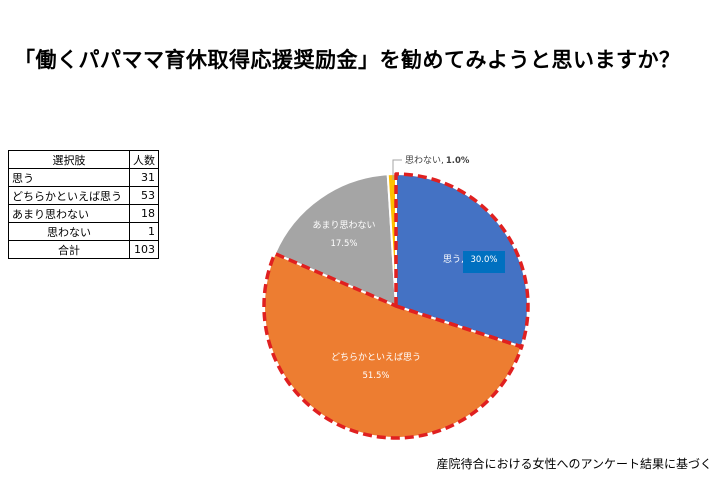  I want to click on slice-percent-label: 51.5%, so click(375, 376).